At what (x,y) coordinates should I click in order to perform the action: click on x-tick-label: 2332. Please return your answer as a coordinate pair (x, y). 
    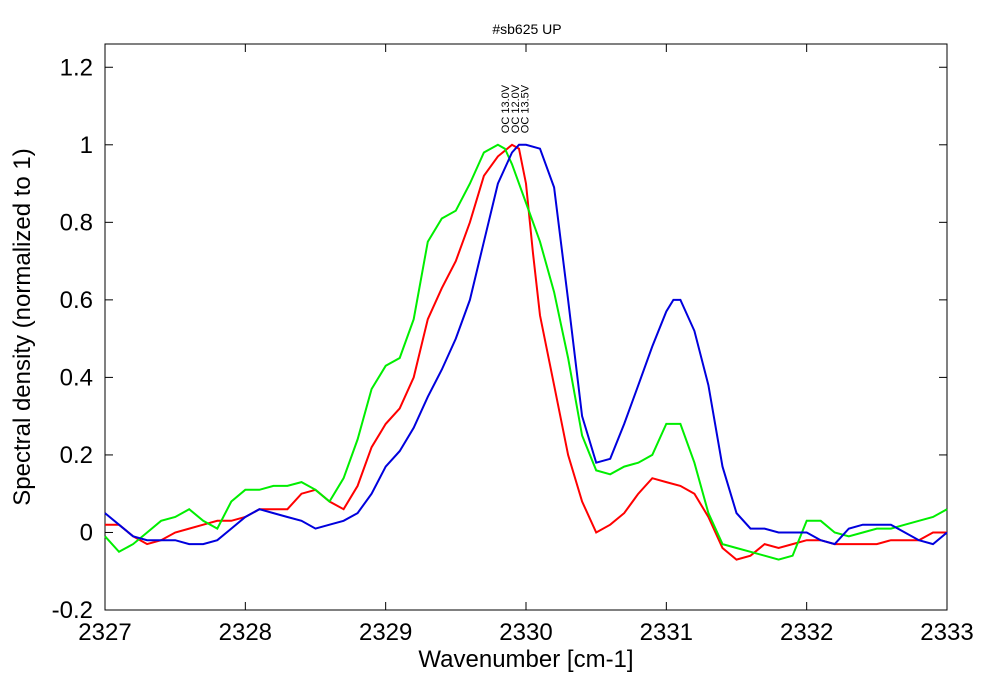
    Looking at the image, I should click on (806, 632).